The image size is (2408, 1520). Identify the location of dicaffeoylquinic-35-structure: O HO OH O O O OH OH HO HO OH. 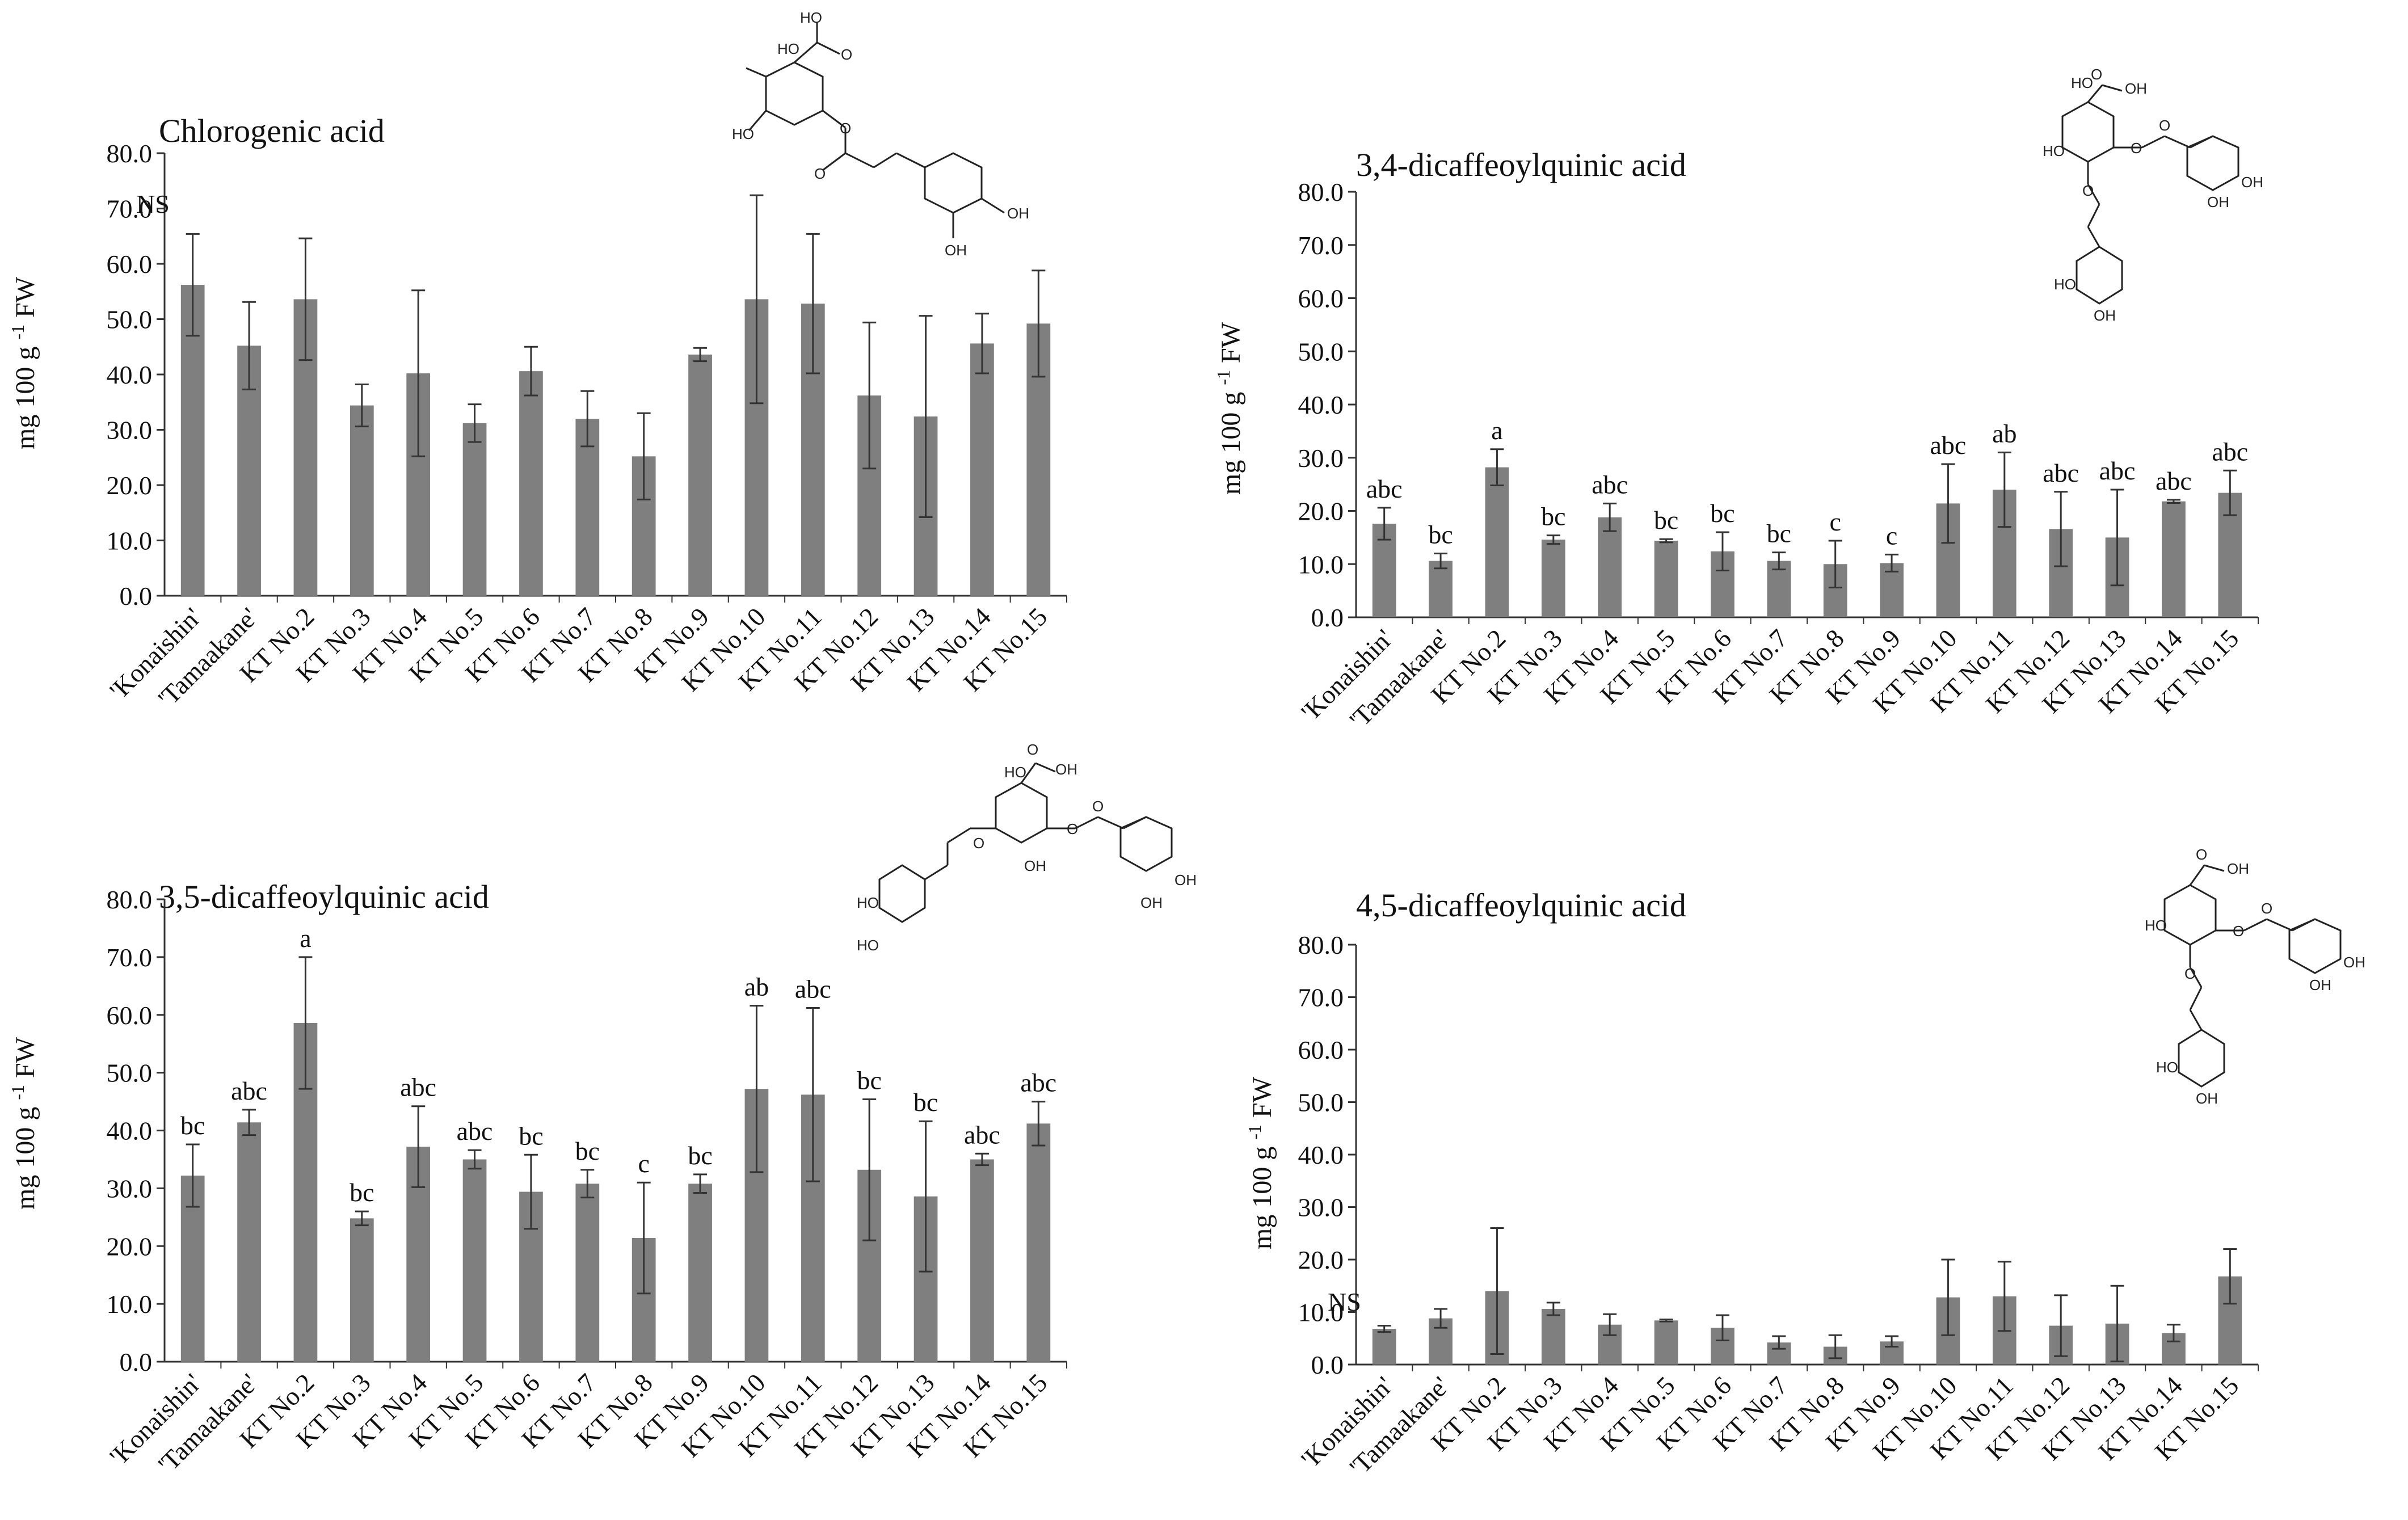
(1027, 848).